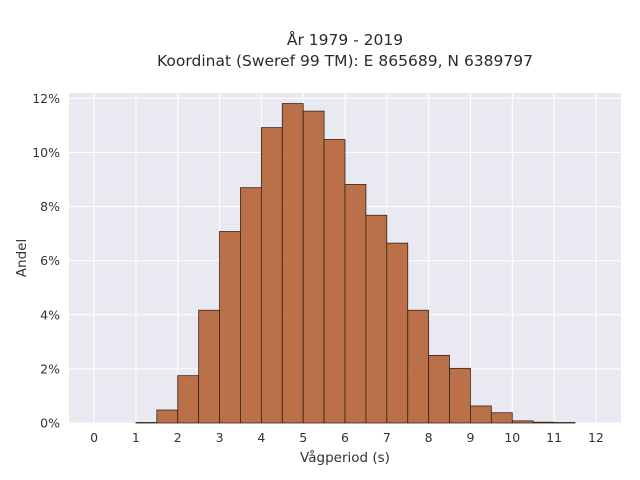  I want to click on x-axis-ticks: 0 1 2 3 4 5 6 7 8 9 10 11 12, so click(347, 437).